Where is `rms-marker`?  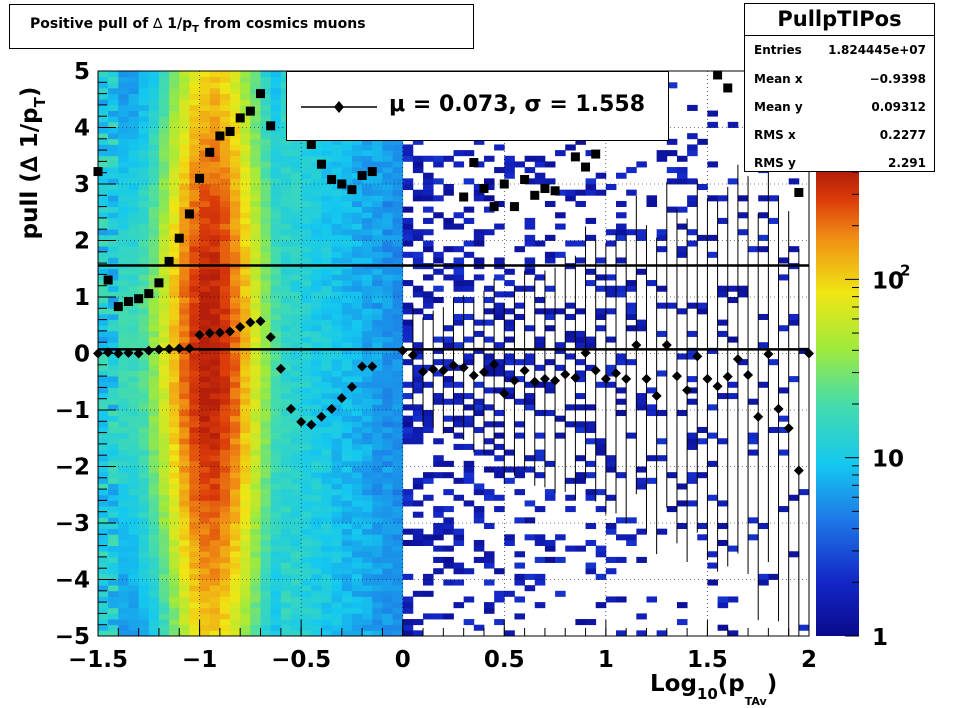 rms-marker is located at coordinates (128, 302).